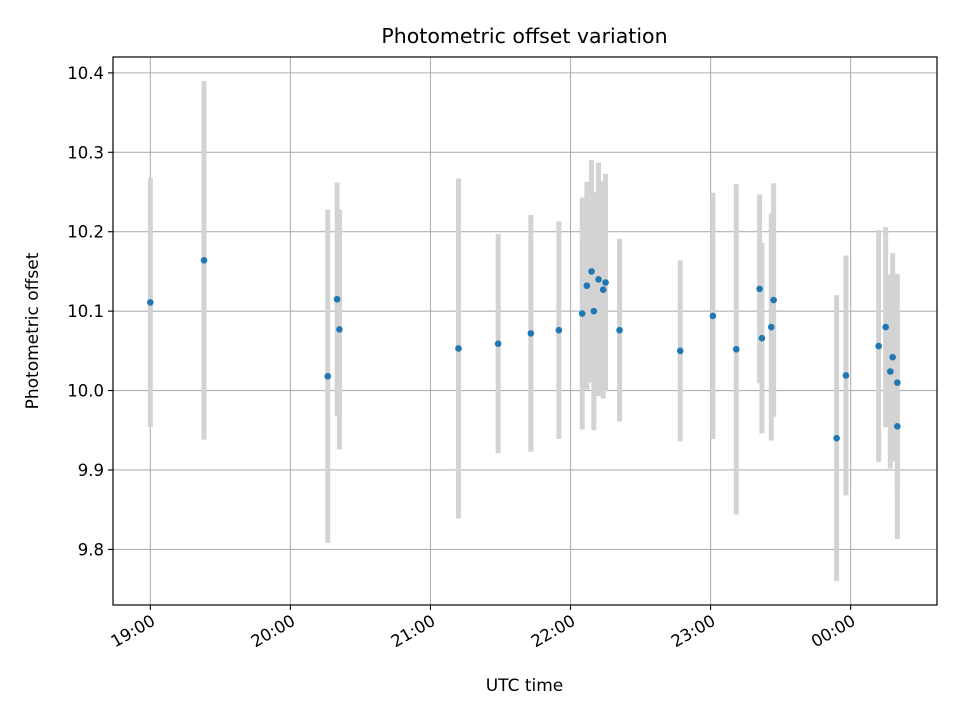  What do you see at coordinates (525, 686) in the screenshot?
I see `x-axis-label: UTC time` at bounding box center [525, 686].